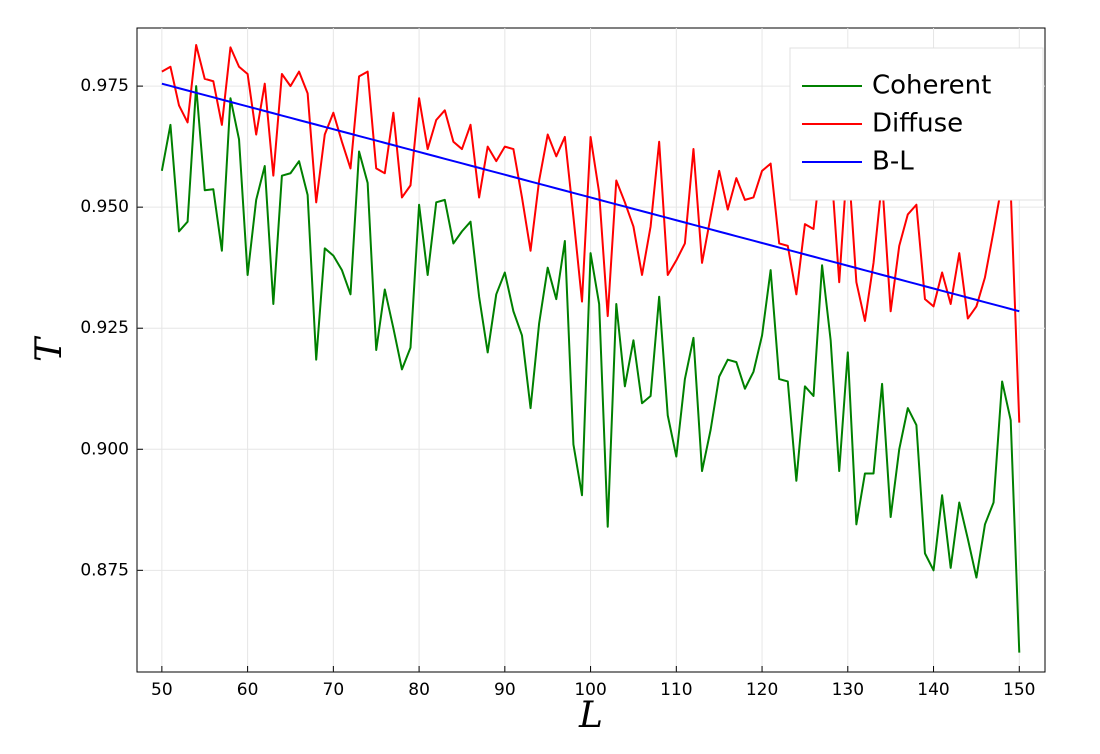  What do you see at coordinates (104, 570) in the screenshot?
I see `y-tick-label: 0.875` at bounding box center [104, 570].